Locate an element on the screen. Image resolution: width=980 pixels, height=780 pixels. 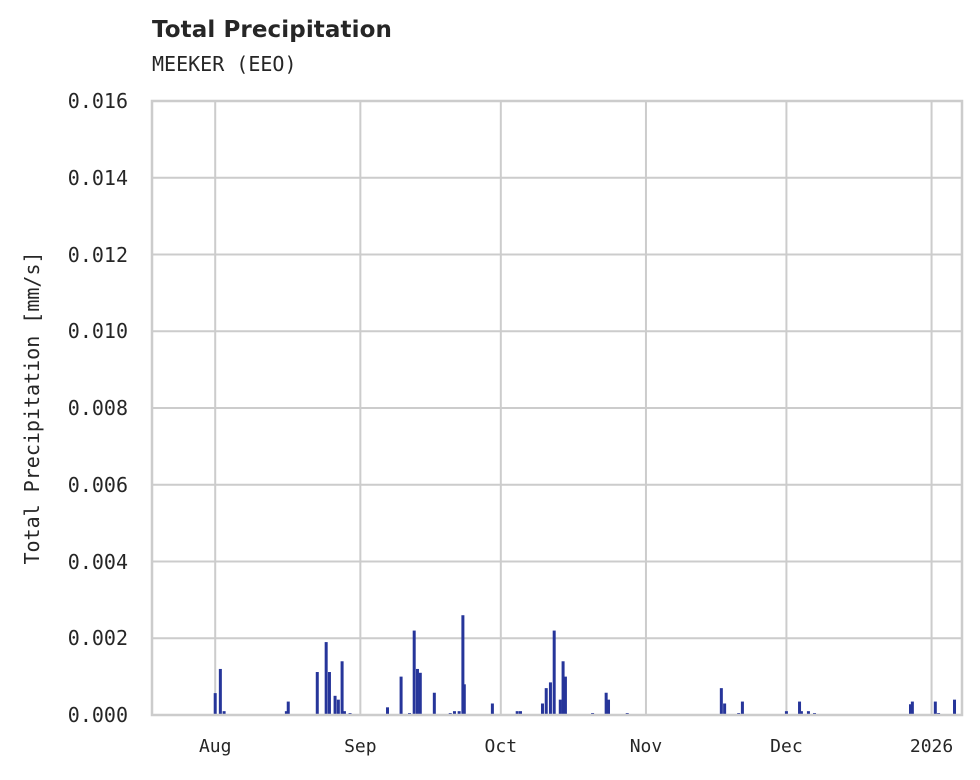
y-tick-label: 0.002 is located at coordinates (97, 638).